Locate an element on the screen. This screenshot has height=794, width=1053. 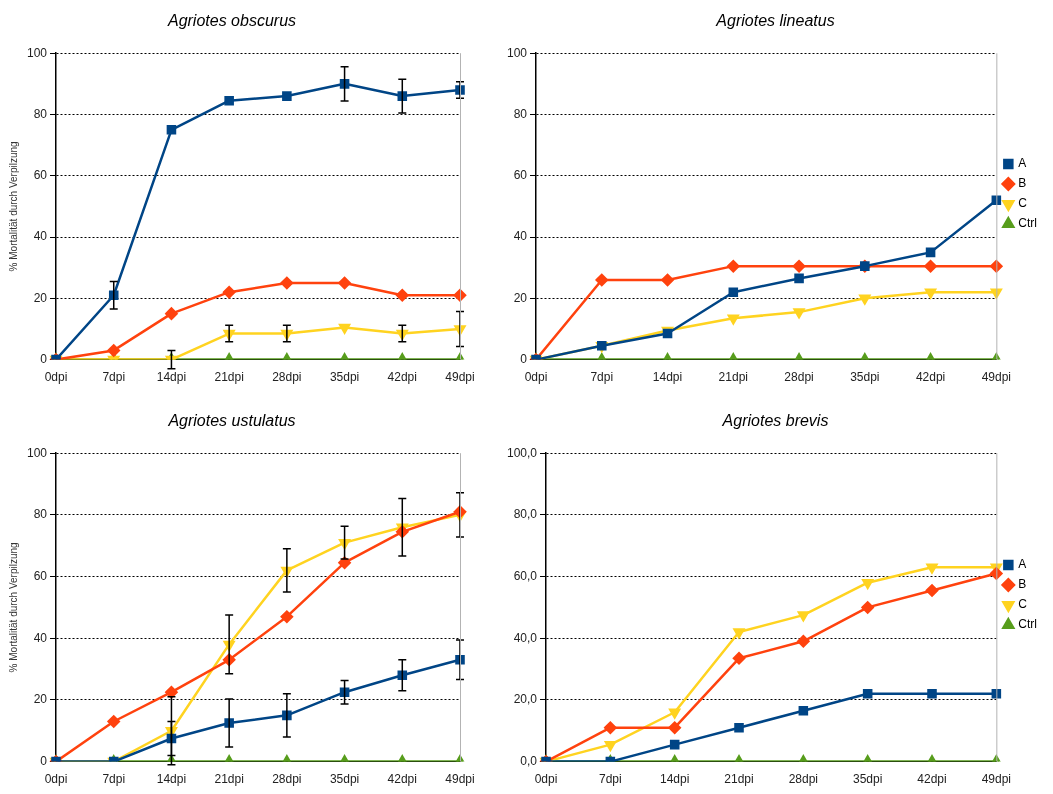
y-tick-label: 40,0 is located at coordinates (525, 637).